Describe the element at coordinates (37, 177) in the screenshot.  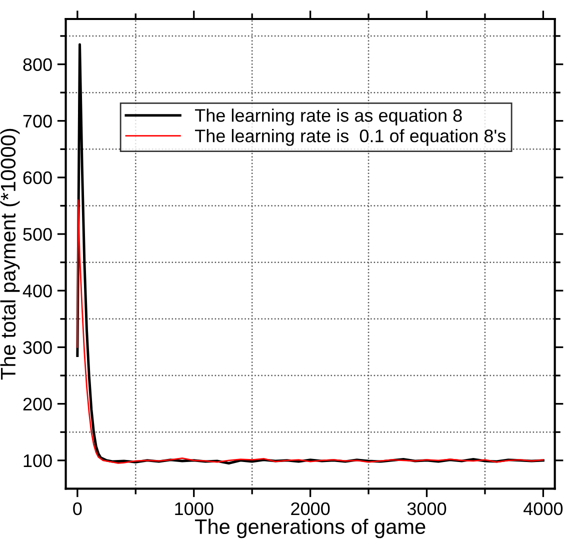
I see `y-tick-label: 600` at that location.